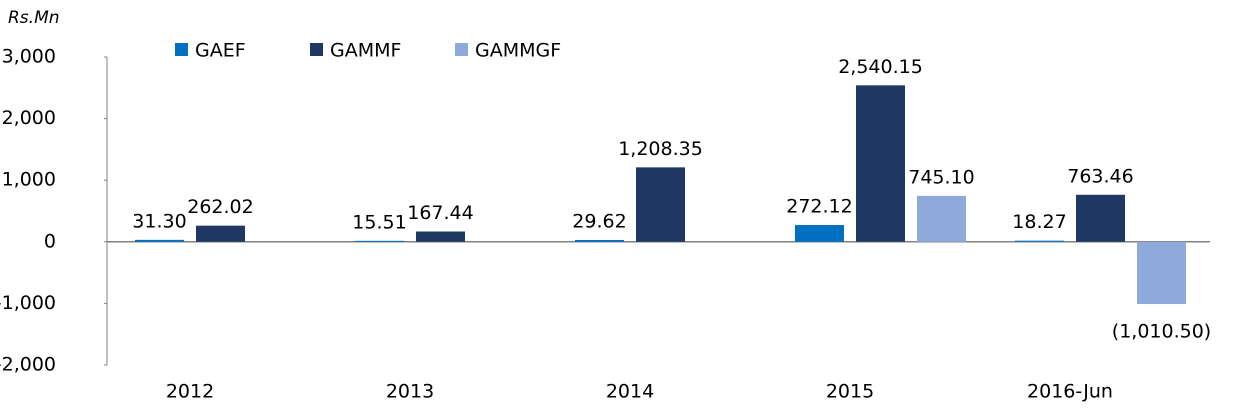  I want to click on y-tick-label: 2,000, so click(29, 118).